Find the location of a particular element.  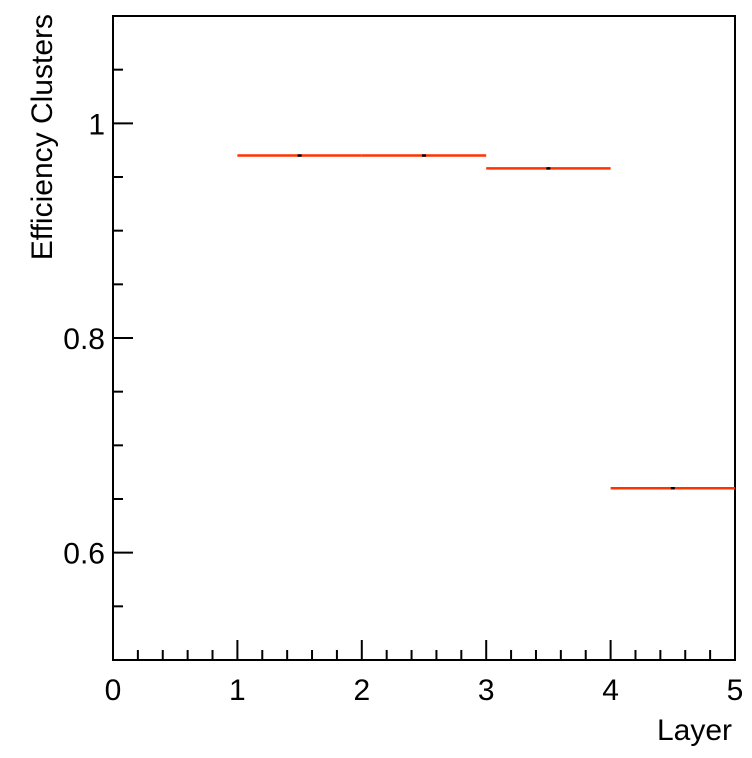

x-tick-label: 0 is located at coordinates (113, 690).